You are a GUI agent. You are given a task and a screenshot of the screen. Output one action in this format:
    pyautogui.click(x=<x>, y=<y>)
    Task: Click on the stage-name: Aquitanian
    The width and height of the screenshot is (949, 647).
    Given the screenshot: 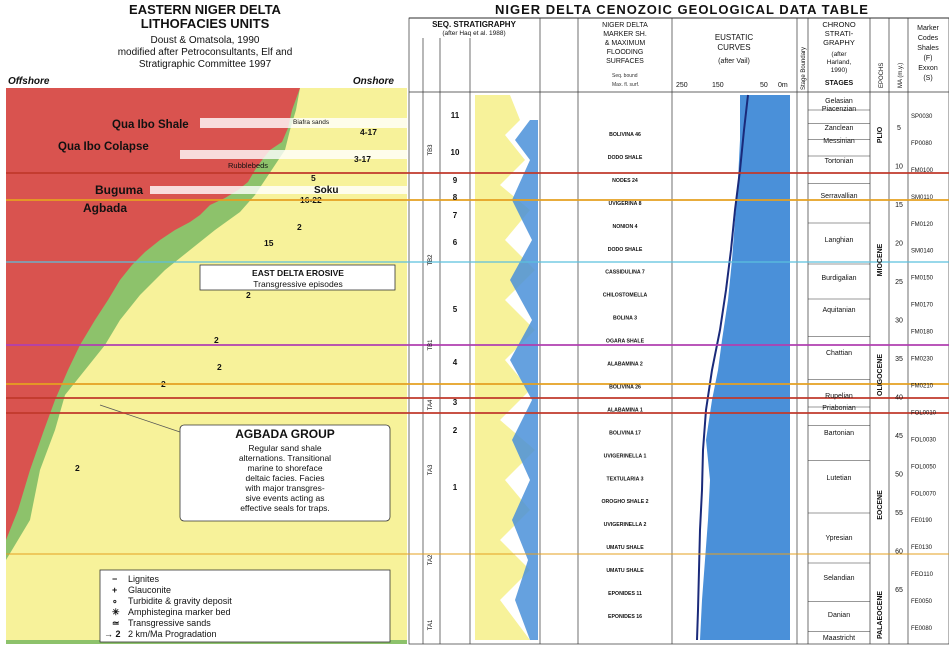 What is the action you would take?
    pyautogui.click(x=838, y=310)
    